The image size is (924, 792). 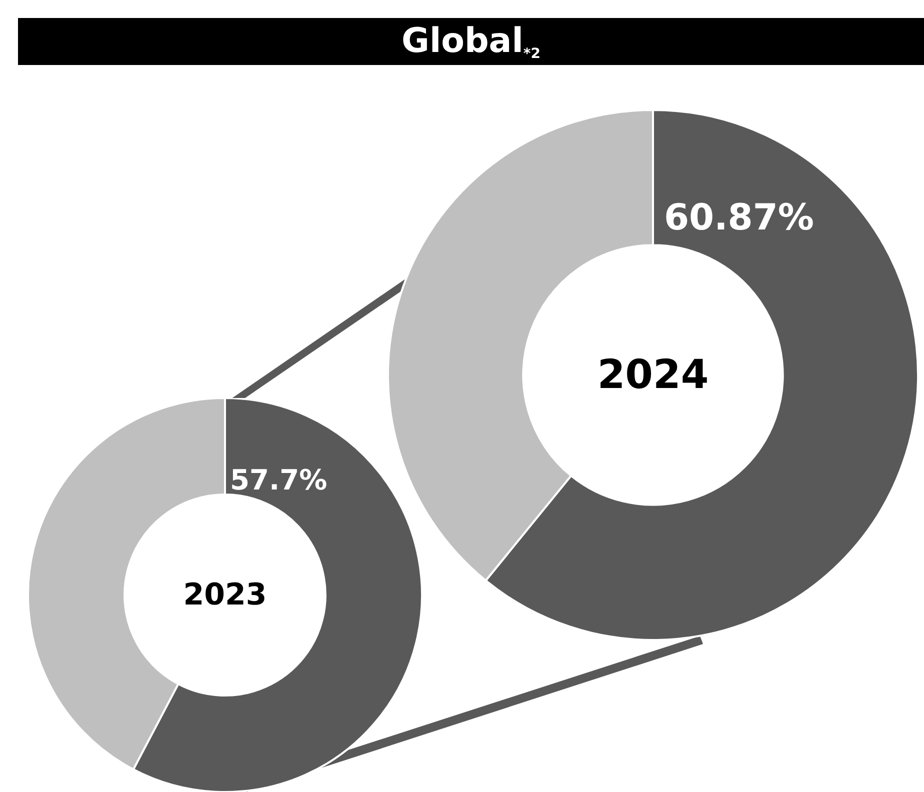 What do you see at coordinates (225, 595) in the screenshot?
I see `text: 2023` at bounding box center [225, 595].